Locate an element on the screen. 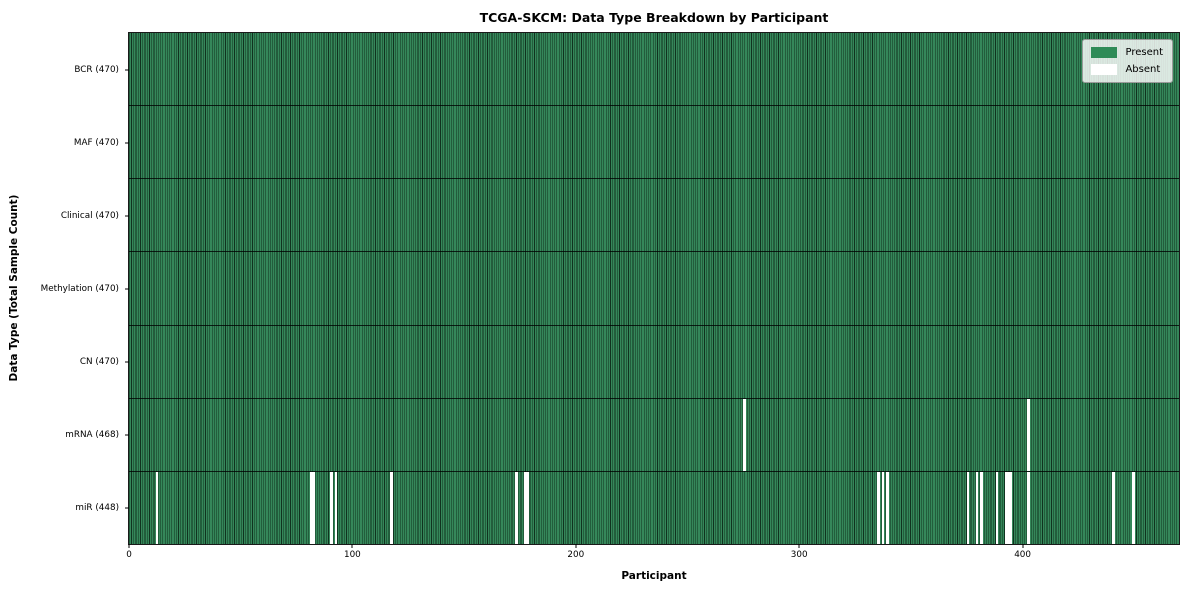  legend-item-absent: Absent is located at coordinates (1127, 69).